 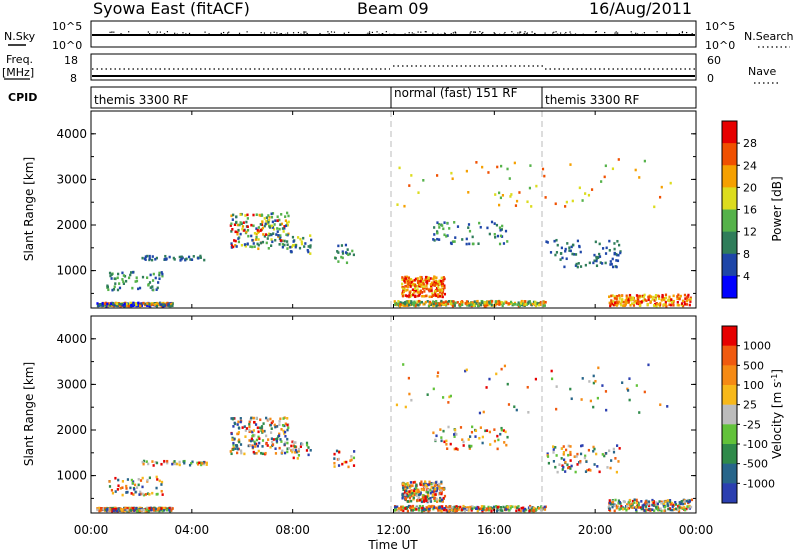 I want to click on colorbar-tick-label: 4, so click(x=746, y=276).